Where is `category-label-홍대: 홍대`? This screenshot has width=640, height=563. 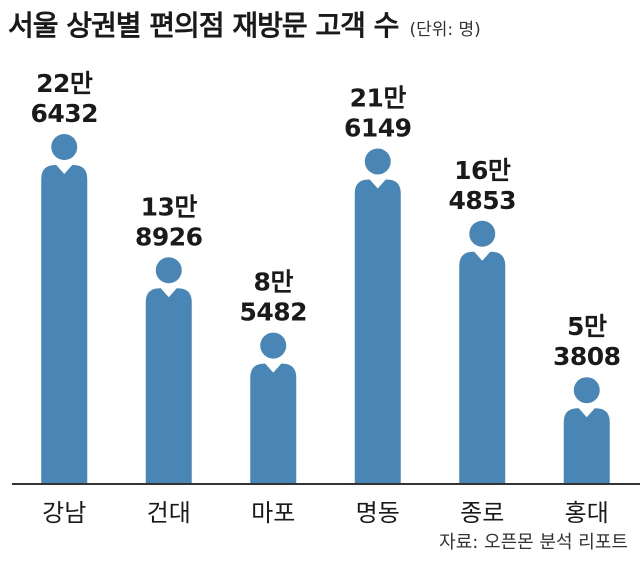 category-label-홍대: 홍대 is located at coordinates (587, 513).